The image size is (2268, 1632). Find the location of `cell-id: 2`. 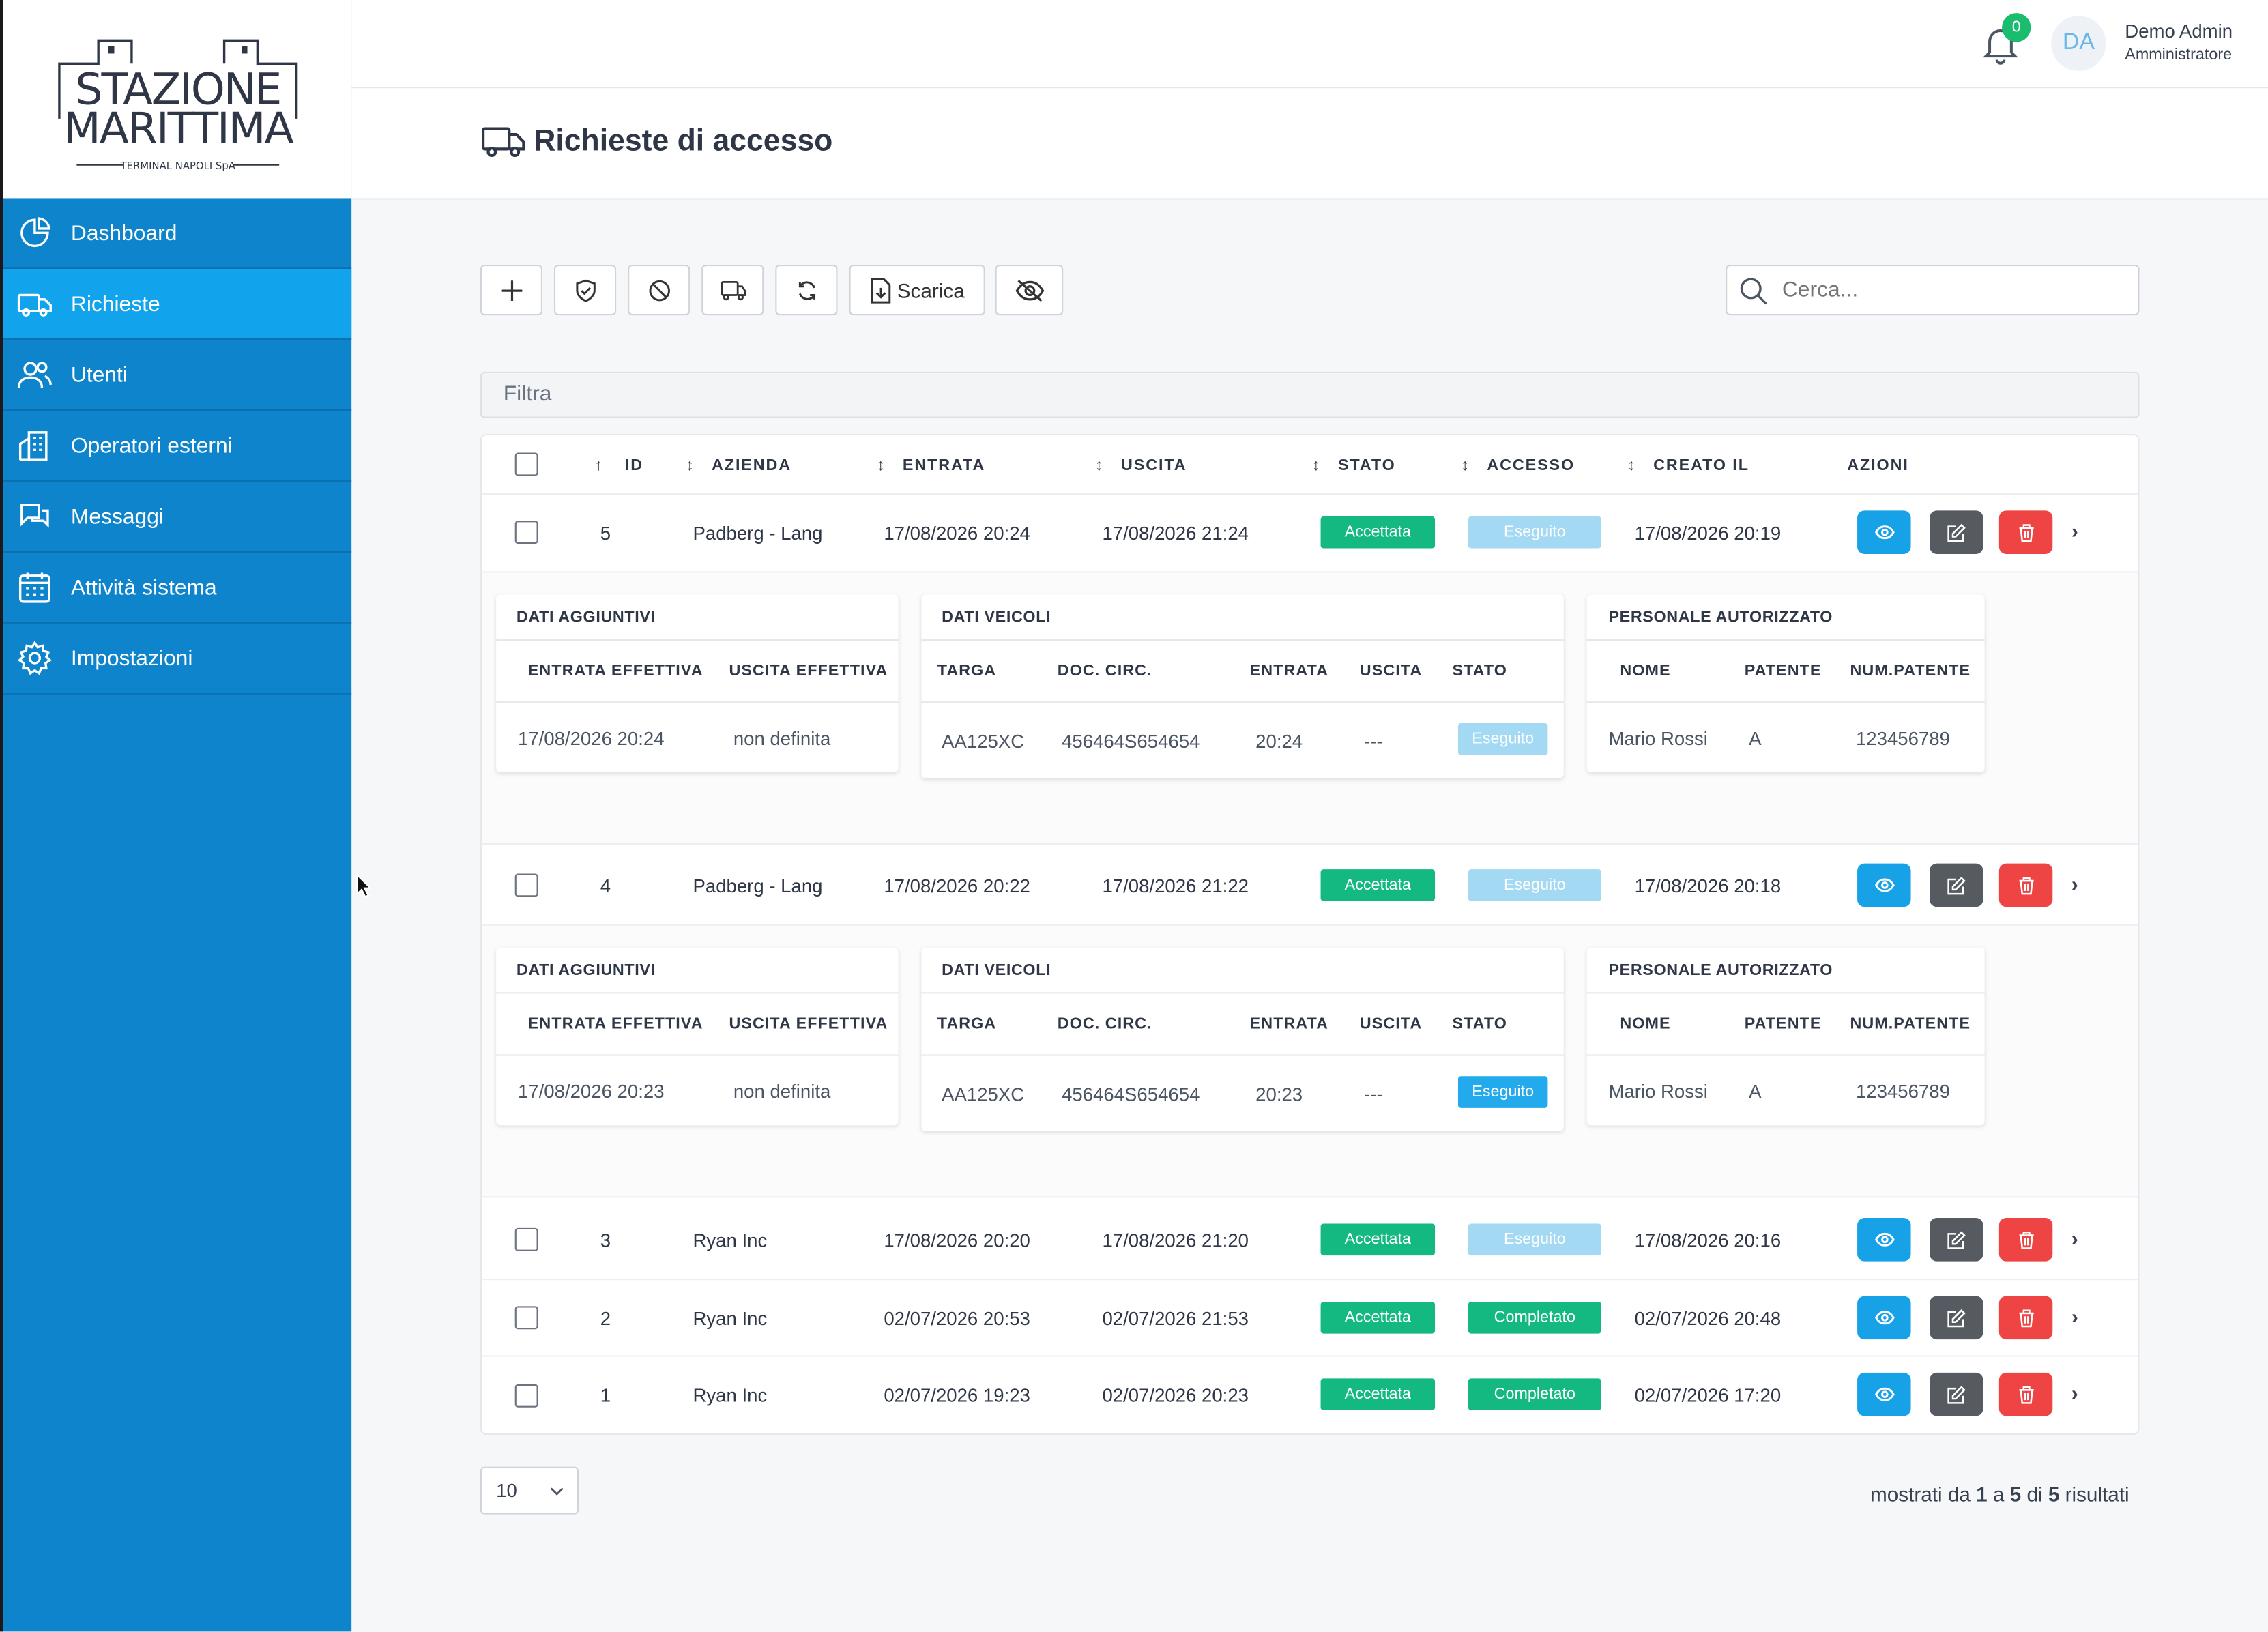

cell-id: 2 is located at coordinates (605, 1318).